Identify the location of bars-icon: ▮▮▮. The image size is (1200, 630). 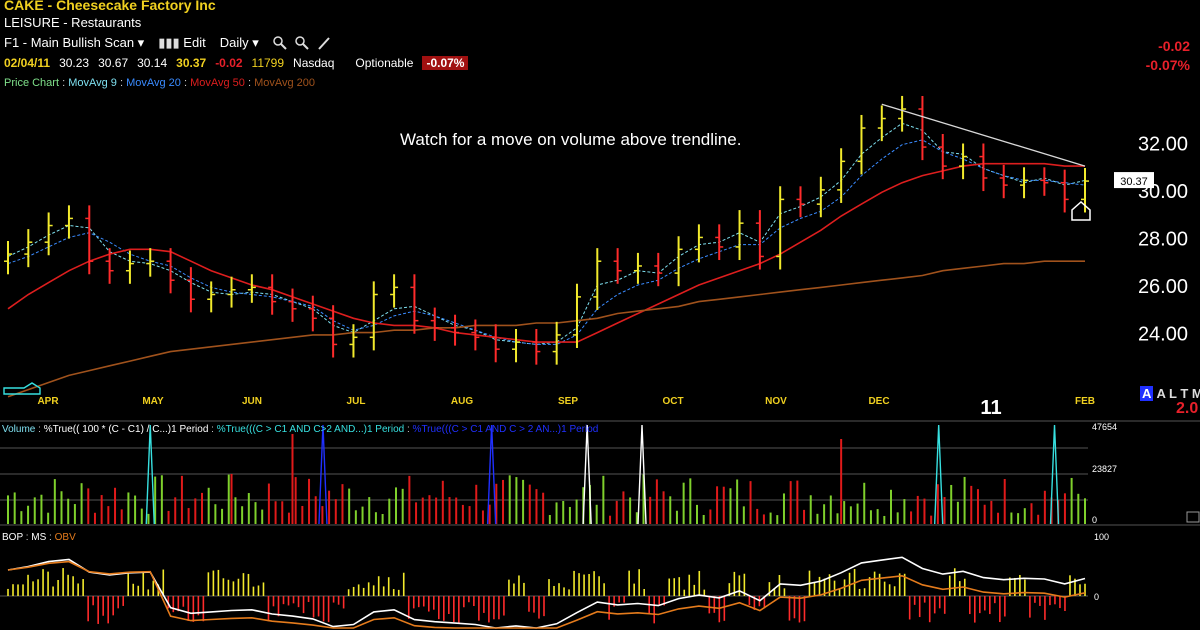
(169, 42).